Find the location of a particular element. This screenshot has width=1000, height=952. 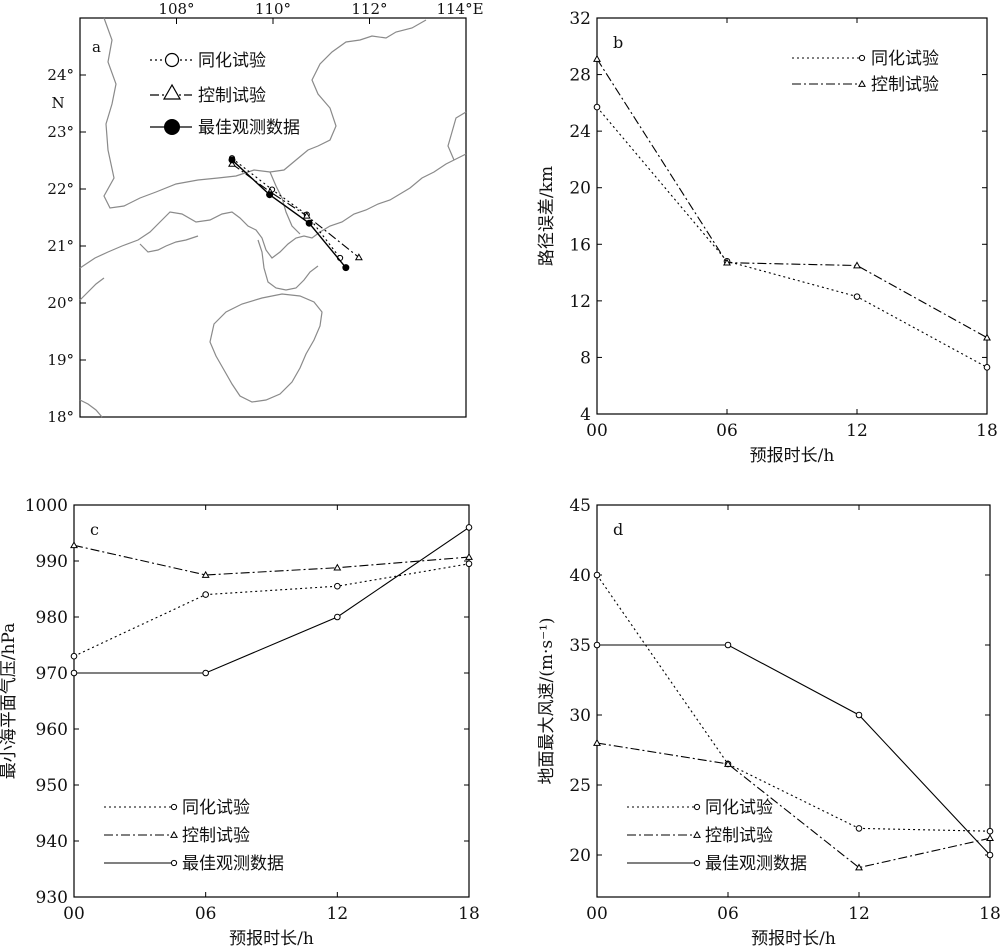

y-tick-label: 32 is located at coordinates (580, 19).